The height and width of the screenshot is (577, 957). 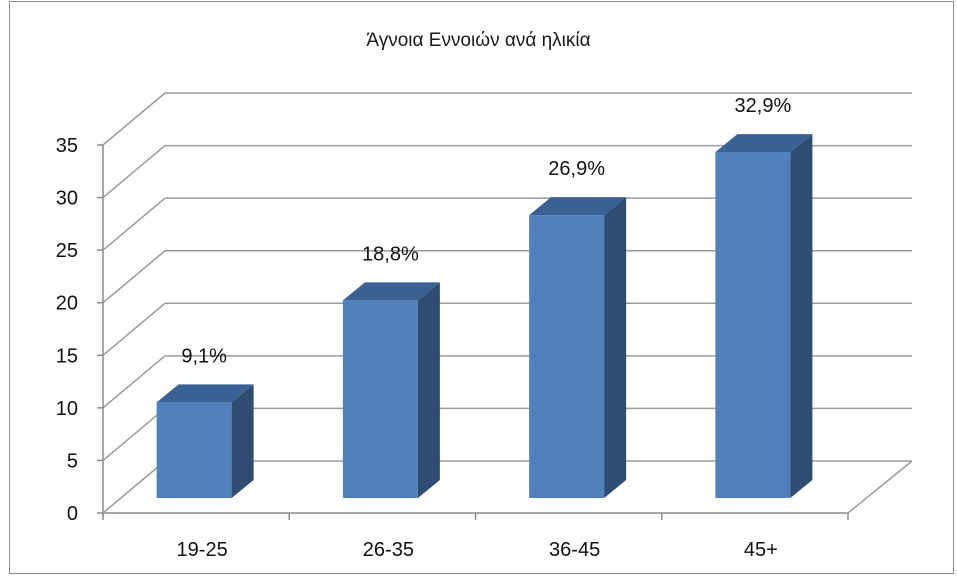 I want to click on x-tick-label: 45+, so click(x=761, y=550).